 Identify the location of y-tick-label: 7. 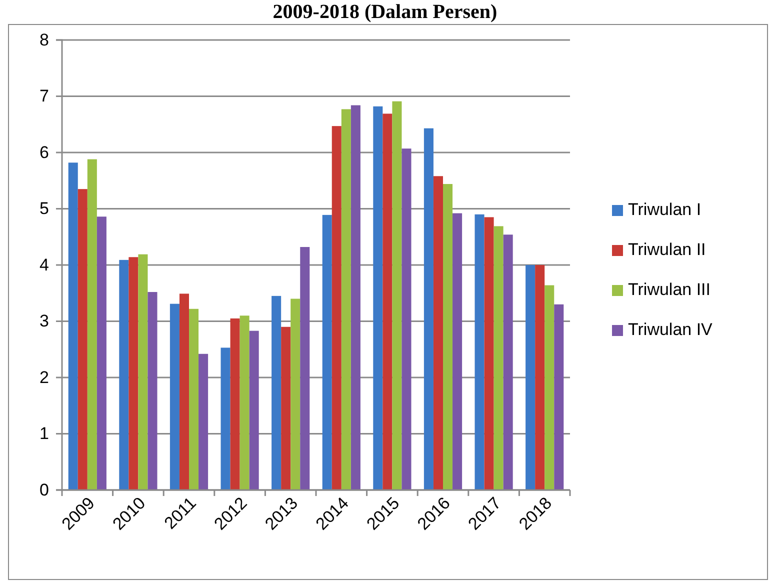
(44, 96).